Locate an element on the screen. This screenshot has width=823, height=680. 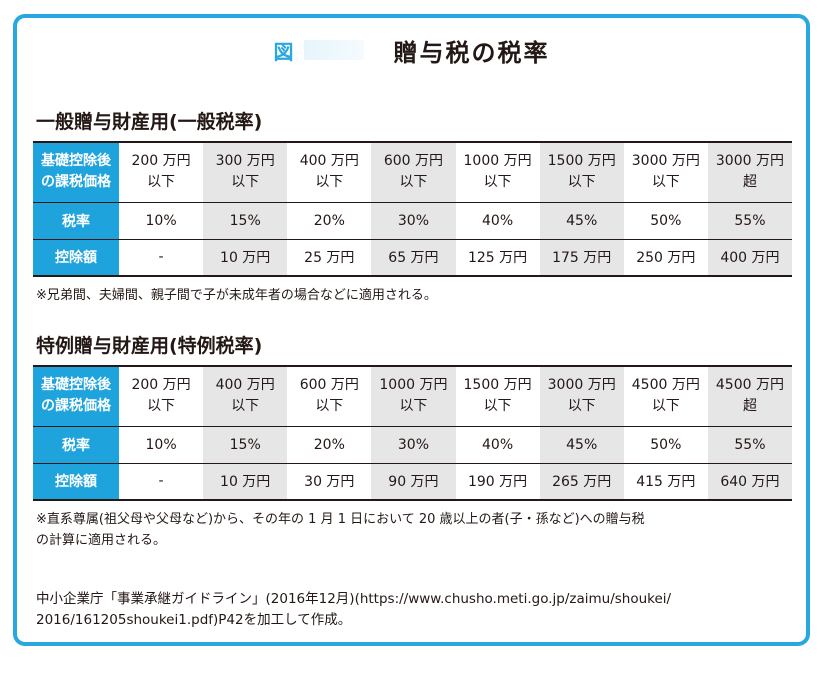
deduction-cell: 30 万円 is located at coordinates (329, 481).